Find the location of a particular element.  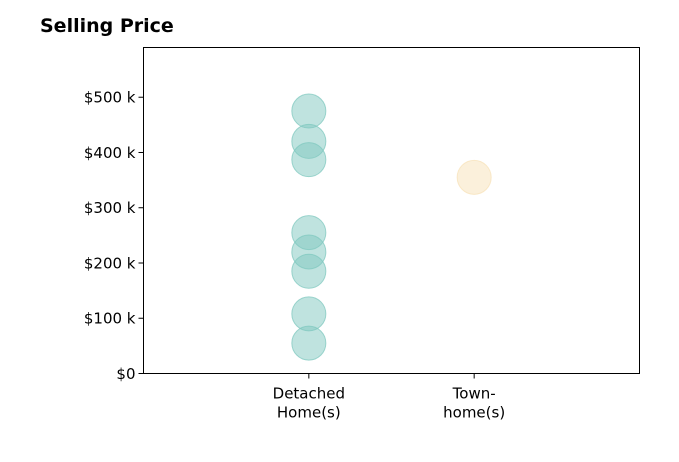

x-tick-label: Home(s) is located at coordinates (309, 413).